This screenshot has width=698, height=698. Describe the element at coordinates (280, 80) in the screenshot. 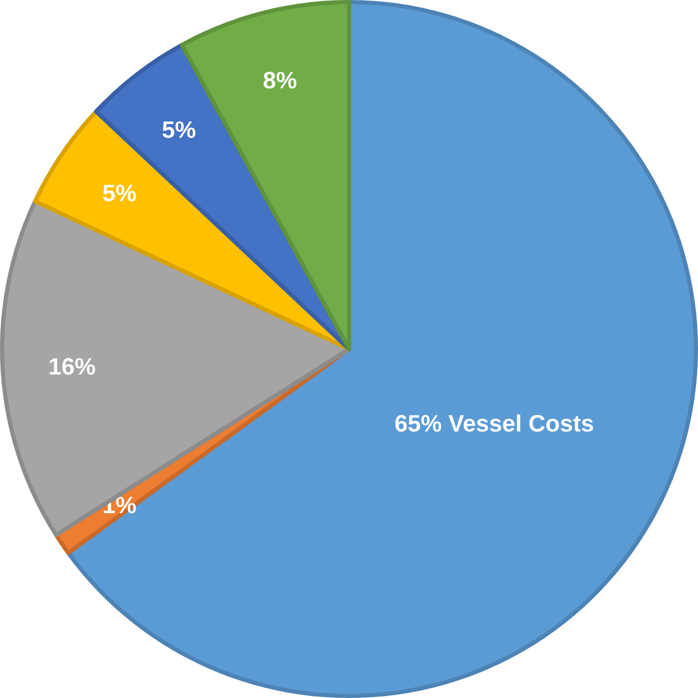

I see `data-label: 8%` at that location.